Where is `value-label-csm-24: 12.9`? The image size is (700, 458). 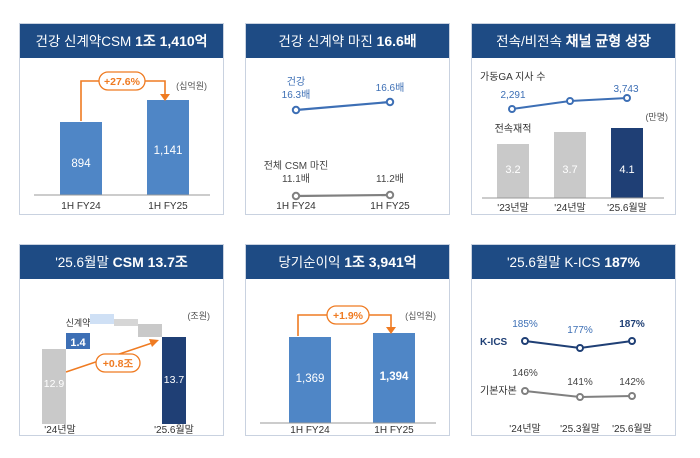 value-label-csm-24: 12.9 is located at coordinates (54, 384).